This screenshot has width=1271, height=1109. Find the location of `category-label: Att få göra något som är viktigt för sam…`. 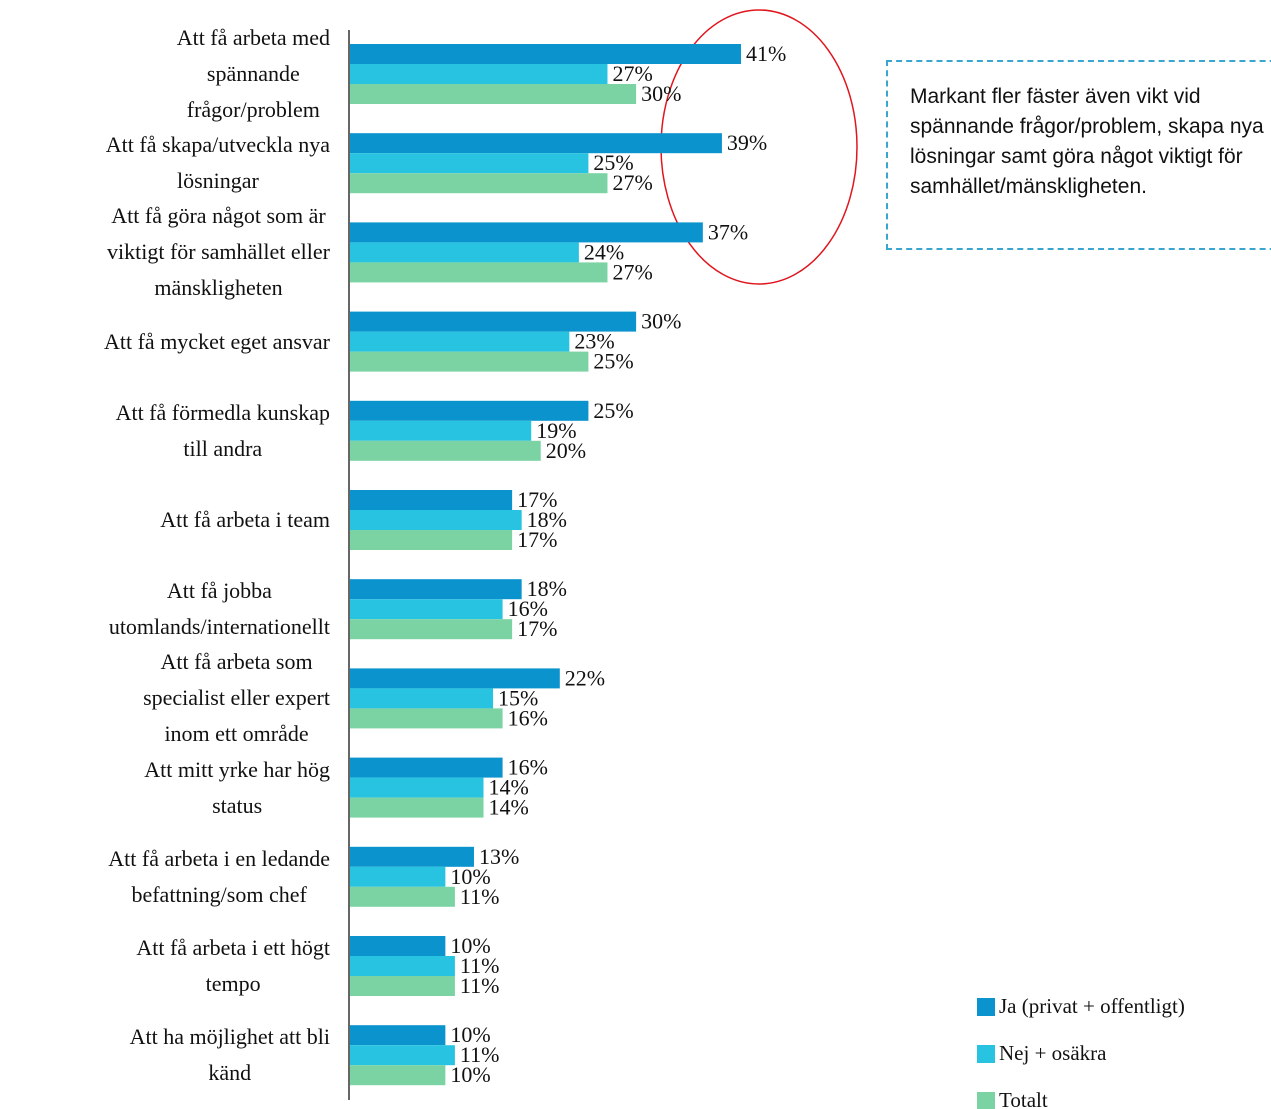

category-label: Att få göra något som är viktigt för sam… is located at coordinates (218, 252).